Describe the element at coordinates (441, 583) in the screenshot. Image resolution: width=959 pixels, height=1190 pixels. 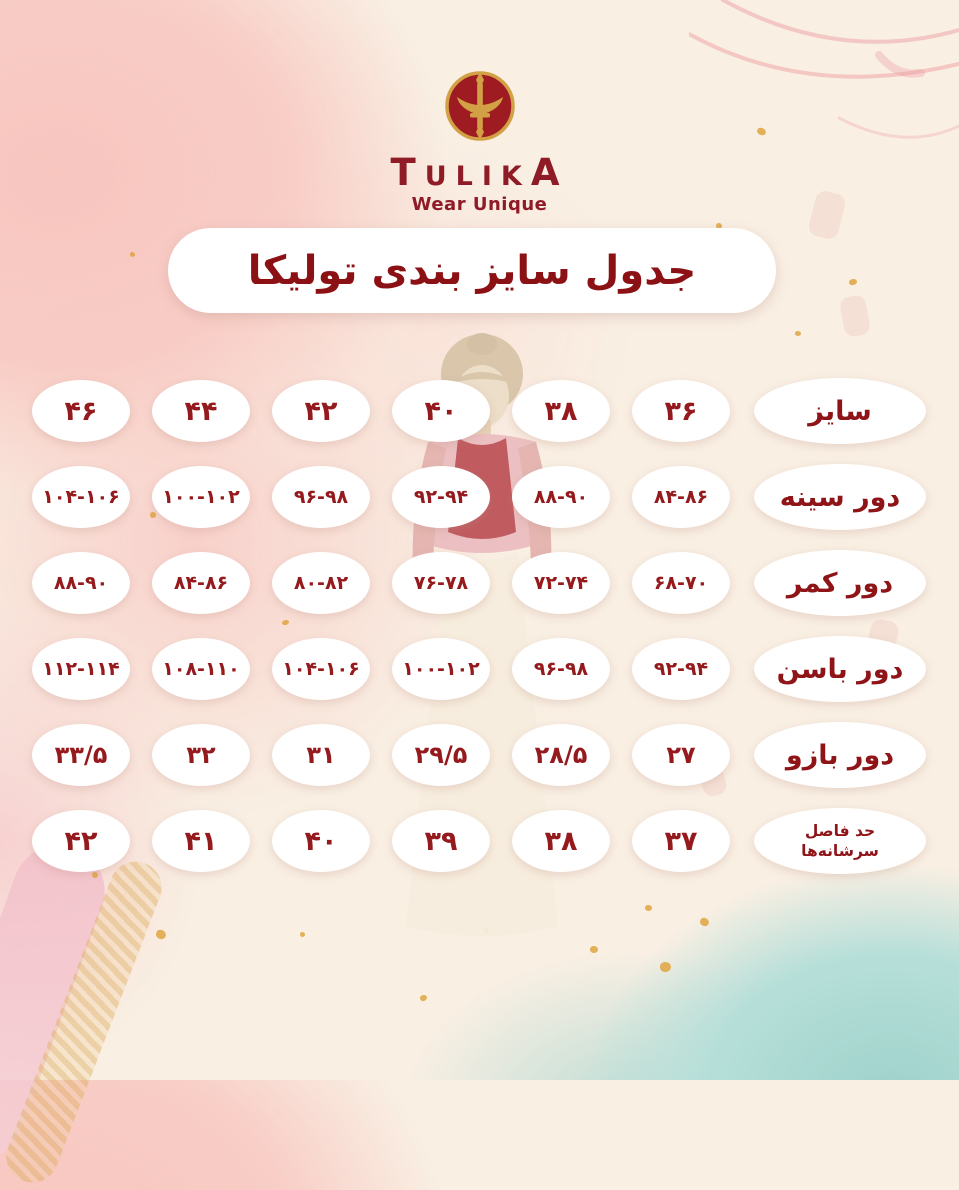
I see `waist-cell: ۷۶-۷۸` at that location.